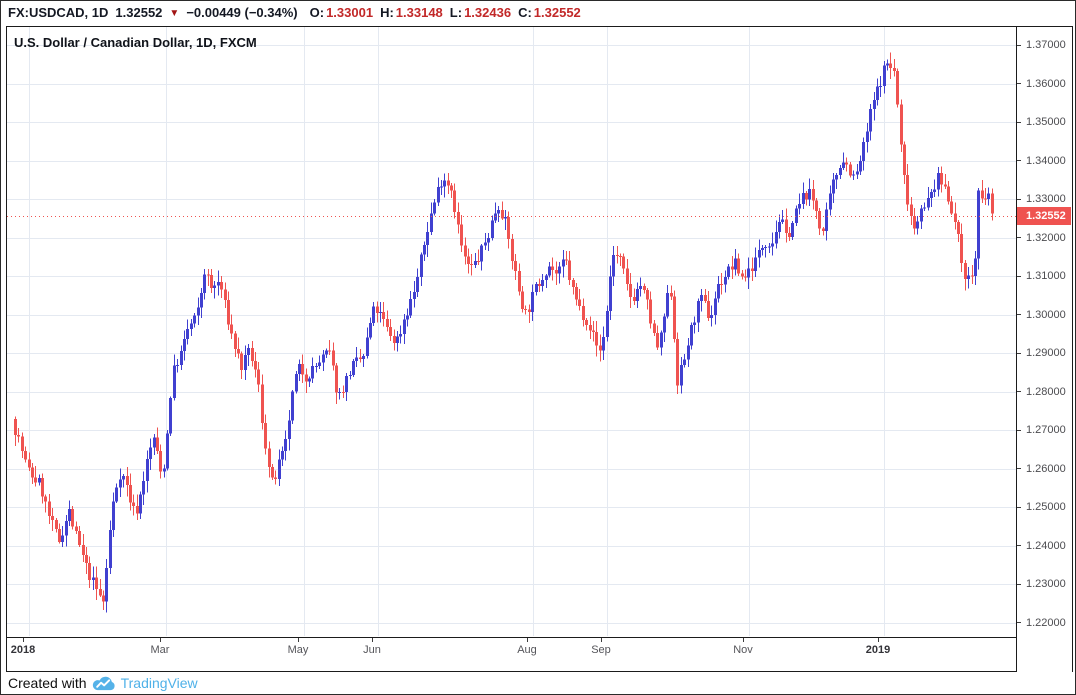 This screenshot has width=1076, height=695. What do you see at coordinates (139, 12) in the screenshot?
I see `last-price-value: 1.32552` at bounding box center [139, 12].